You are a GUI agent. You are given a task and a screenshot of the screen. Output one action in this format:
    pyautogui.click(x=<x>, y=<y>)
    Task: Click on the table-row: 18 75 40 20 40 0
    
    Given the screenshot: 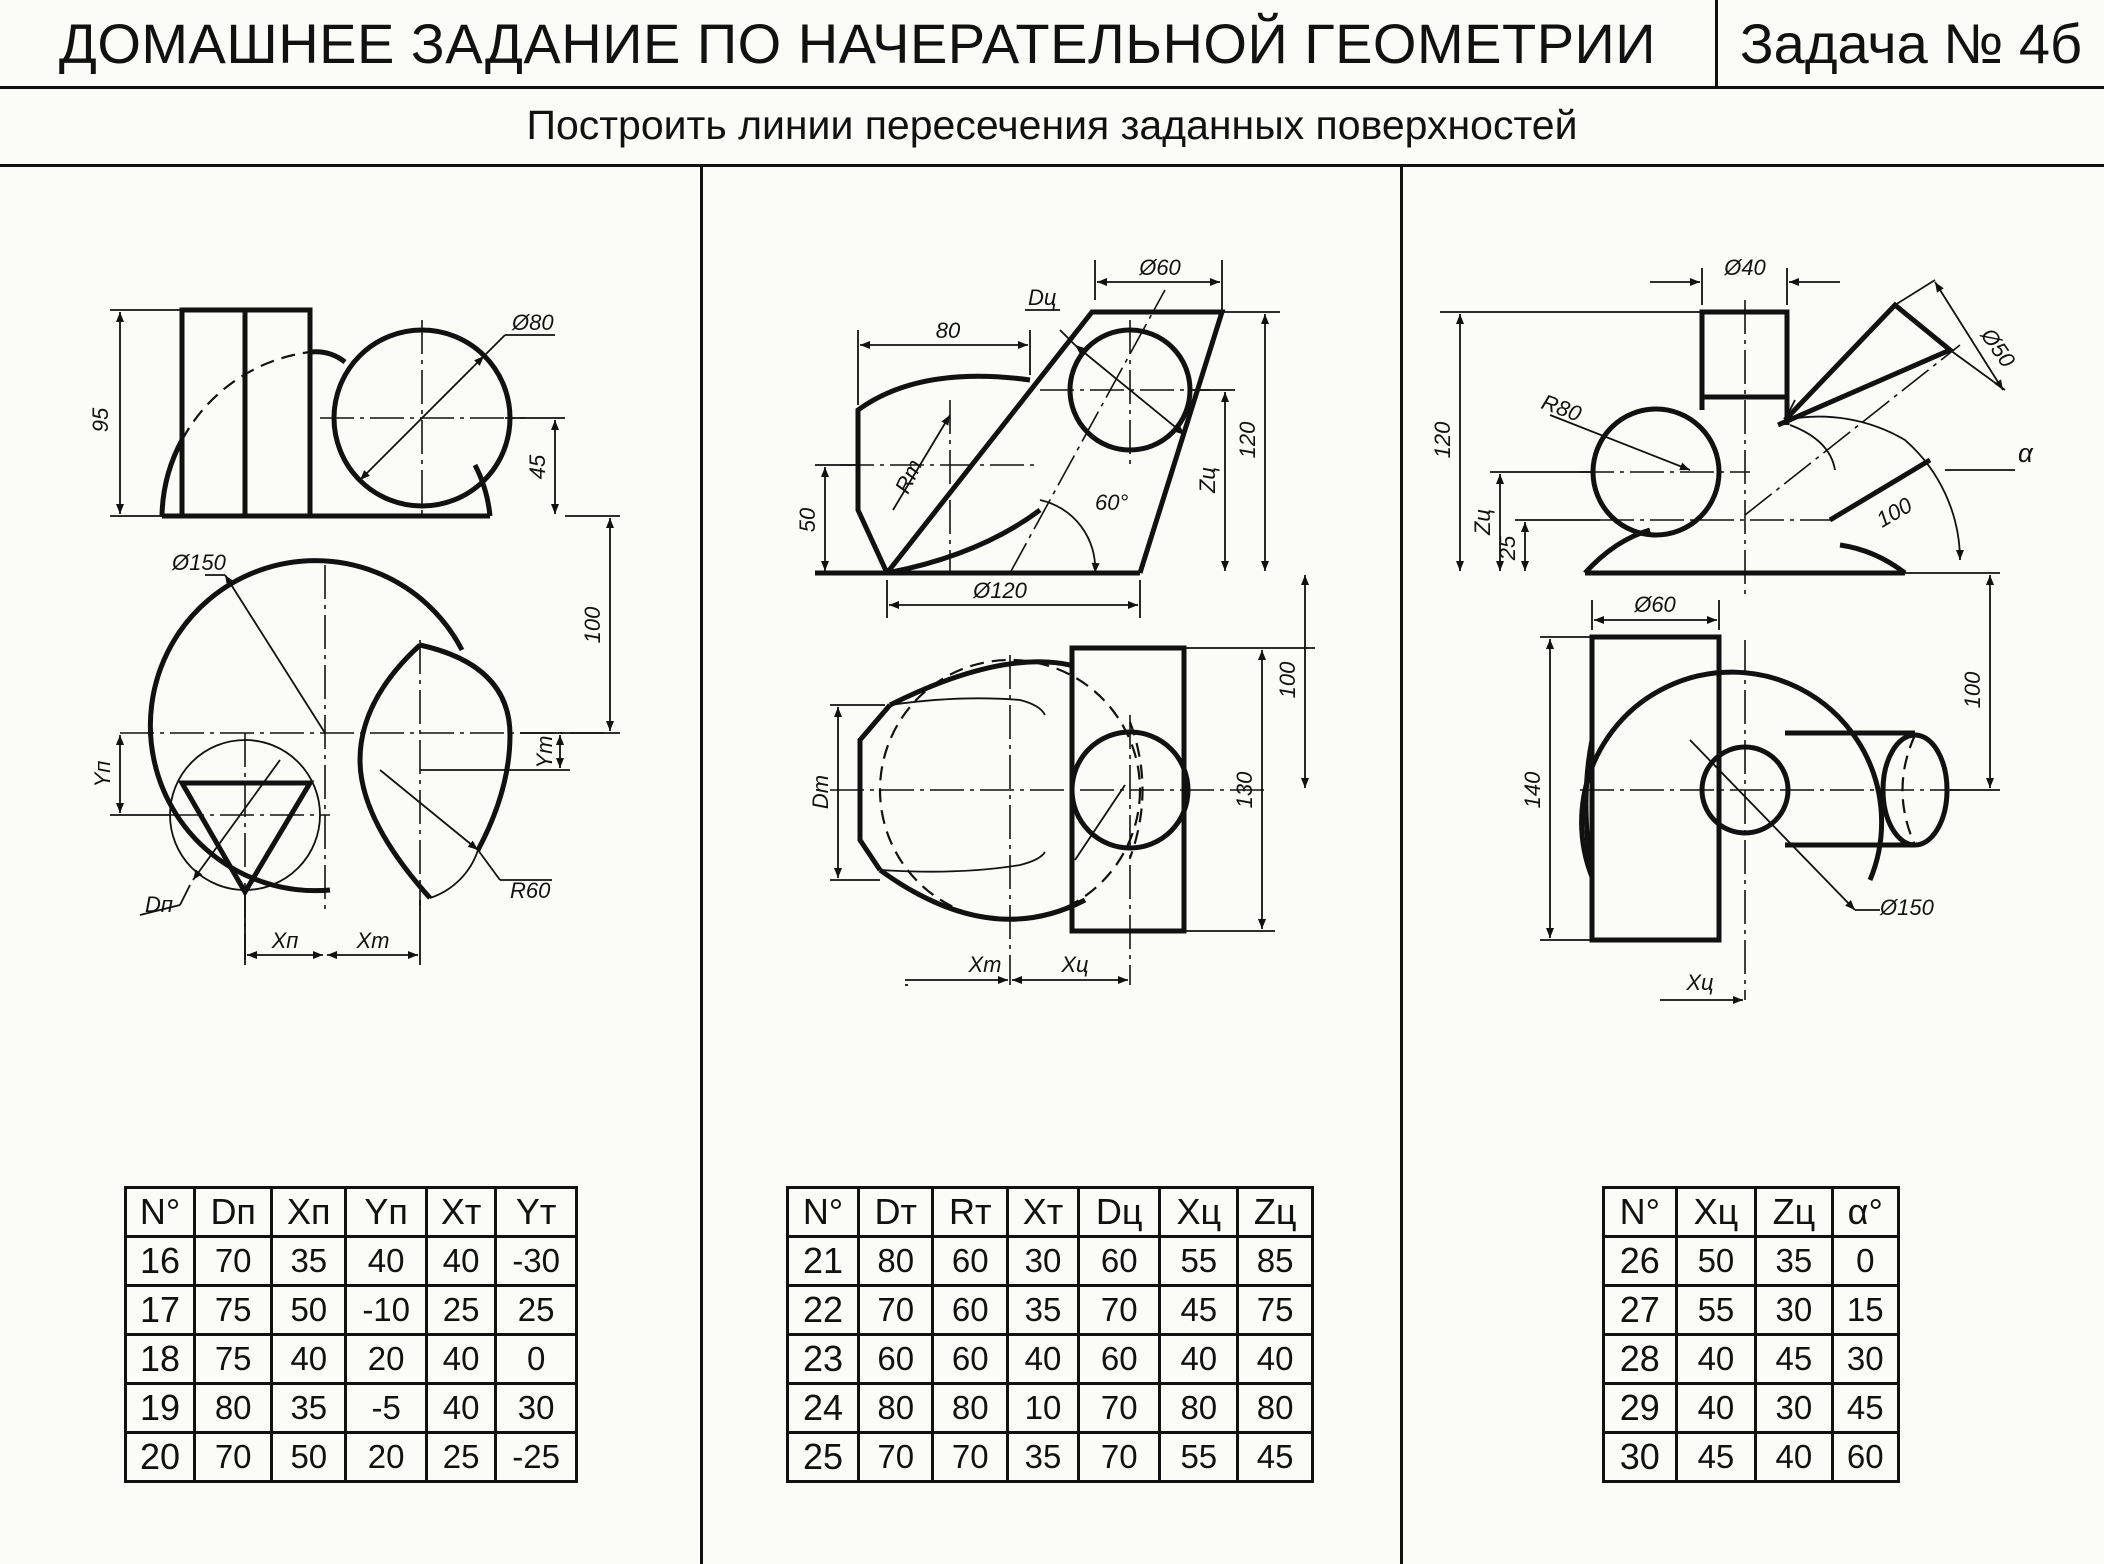 What is the action you would take?
    pyautogui.click(x=350, y=1359)
    